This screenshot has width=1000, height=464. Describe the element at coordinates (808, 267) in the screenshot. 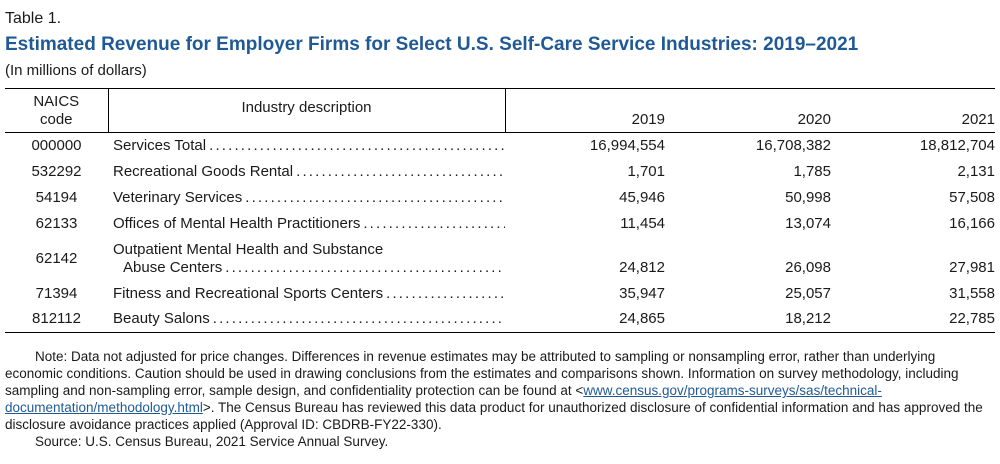

I see `value-cell: 26,098` at that location.